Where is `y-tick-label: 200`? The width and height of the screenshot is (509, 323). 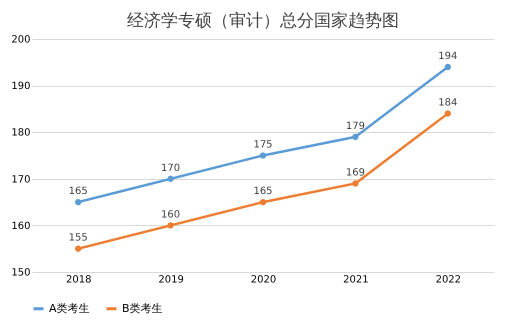 y-tick-label: 200 is located at coordinates (20, 40).